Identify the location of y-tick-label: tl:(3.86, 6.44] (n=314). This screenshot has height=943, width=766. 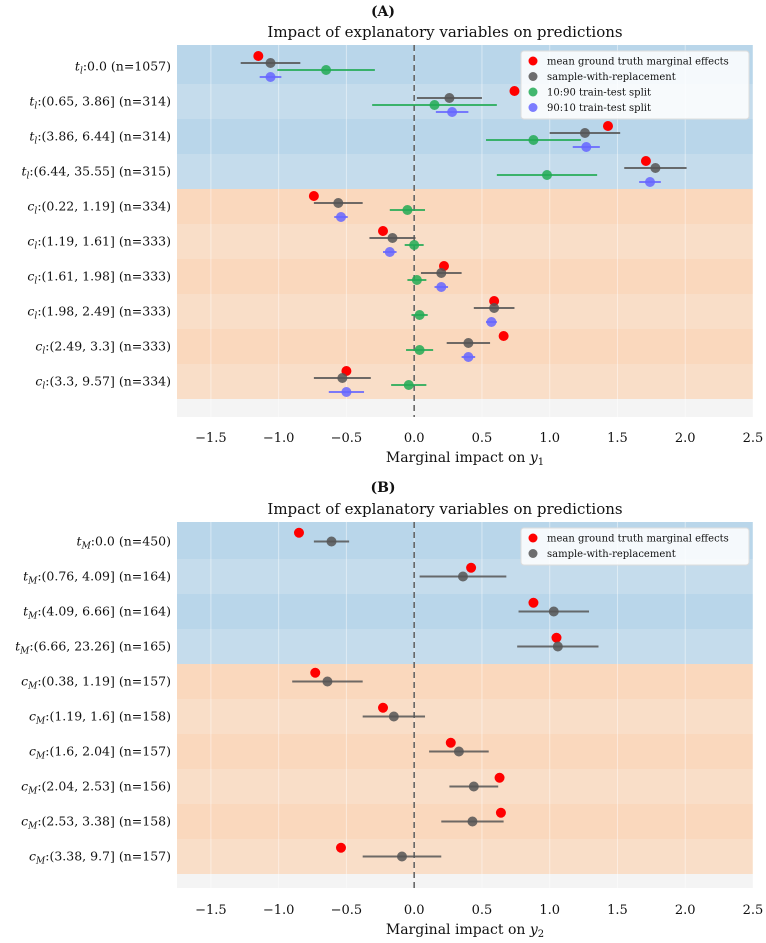
(100, 138).